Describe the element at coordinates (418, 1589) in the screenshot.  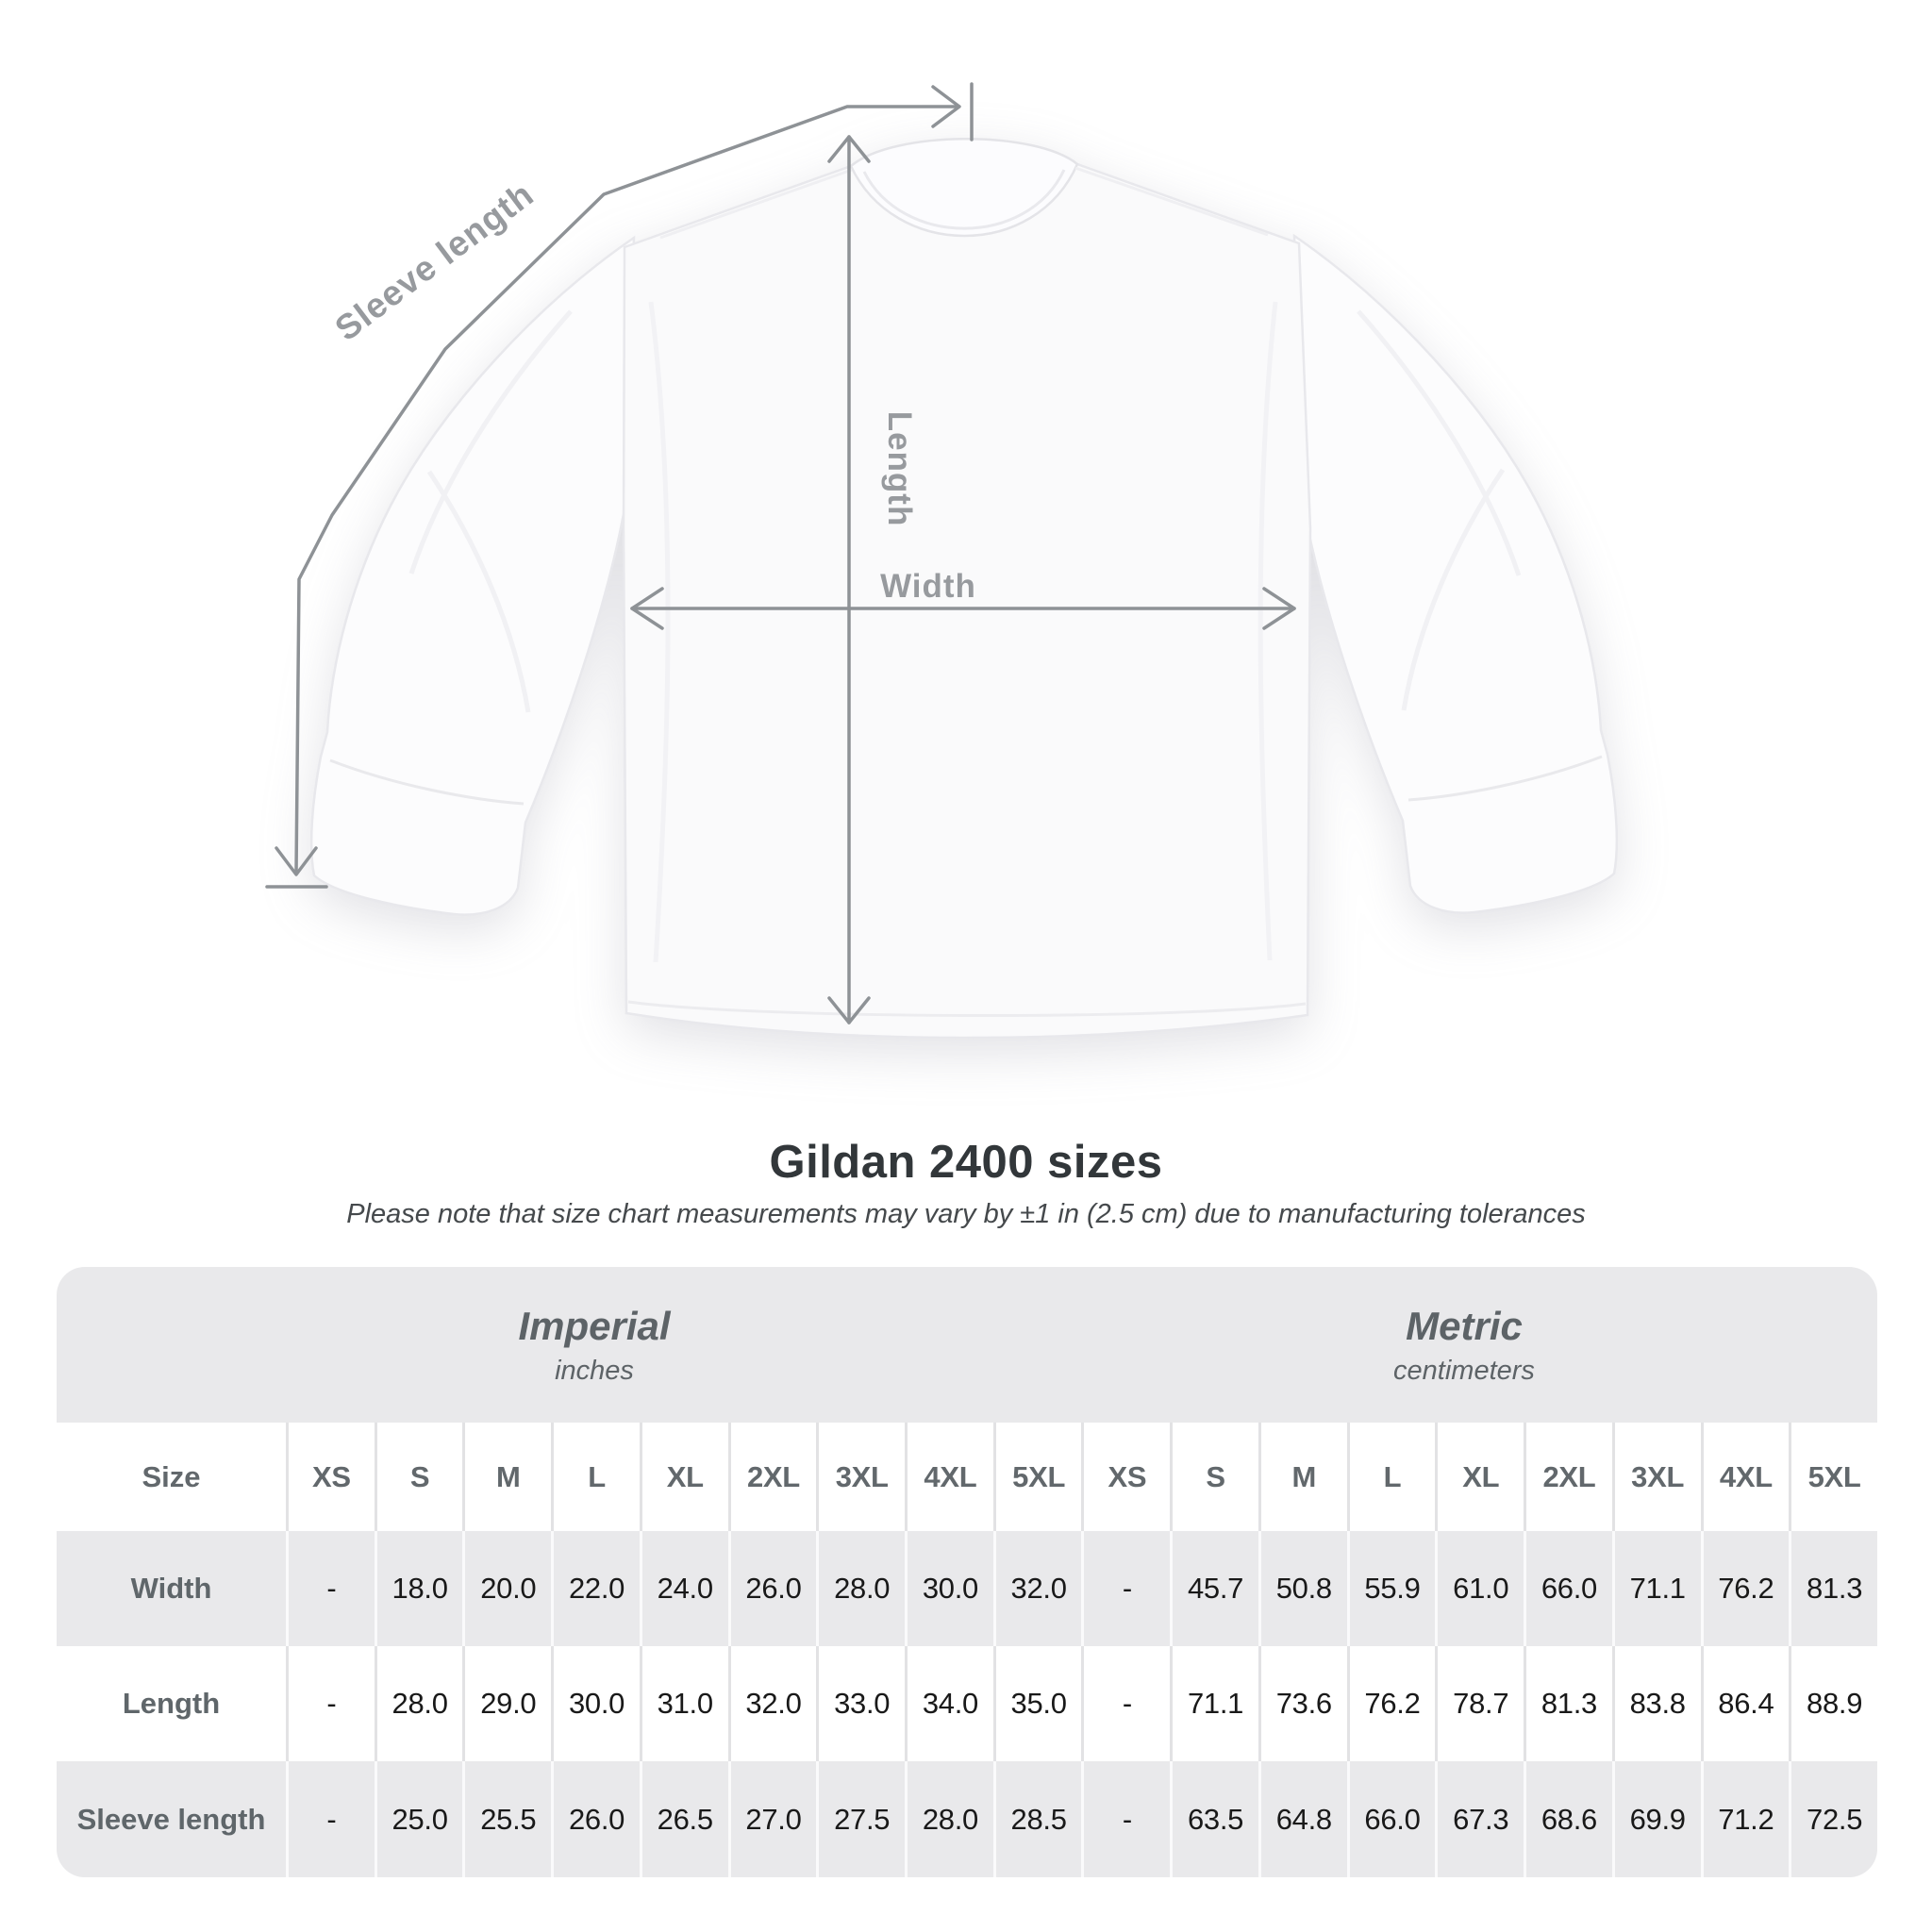
I see `size-cell: 18.0` at that location.